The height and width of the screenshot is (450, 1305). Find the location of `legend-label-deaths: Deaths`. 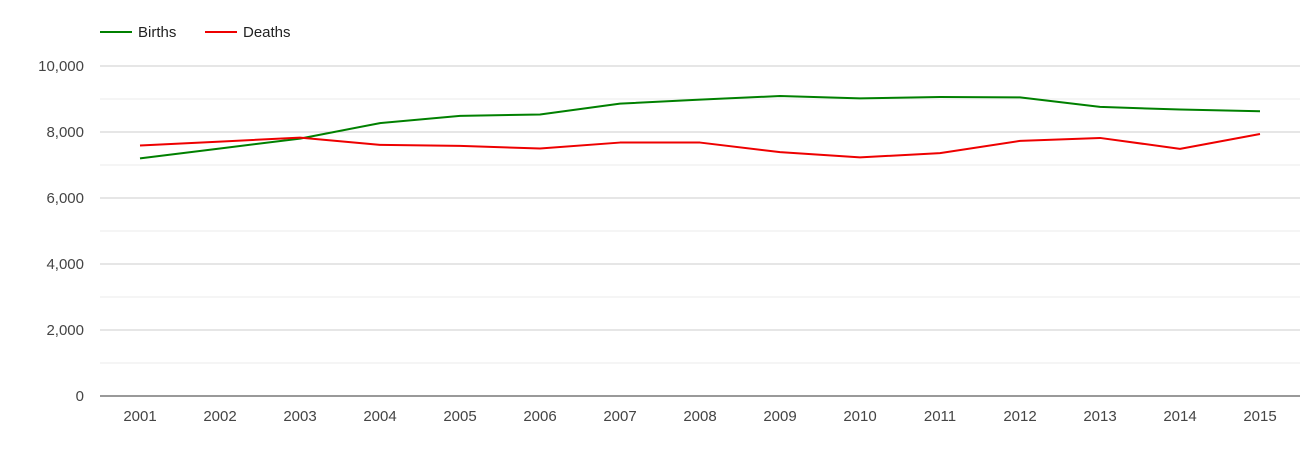

legend-label-deaths: Deaths is located at coordinates (267, 32).